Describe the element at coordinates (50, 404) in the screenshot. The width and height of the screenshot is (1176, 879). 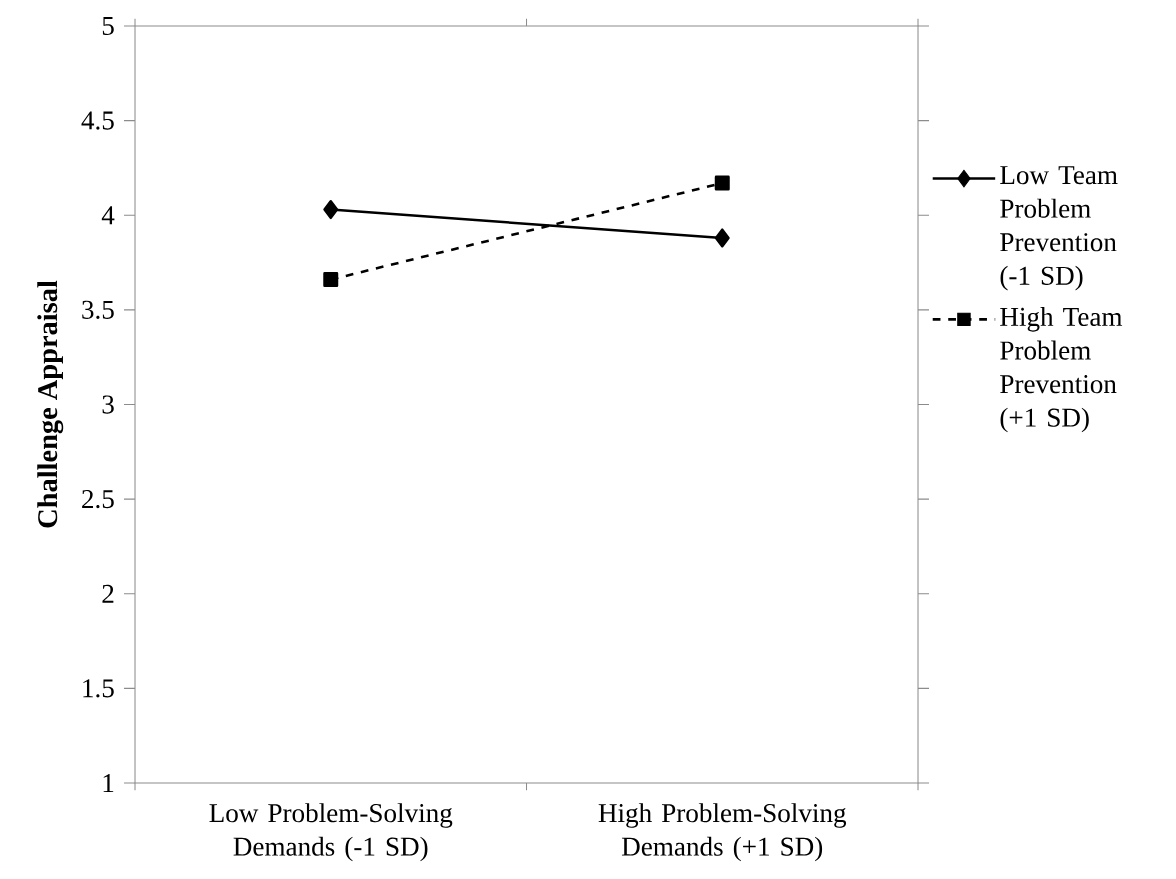
I see `y-axis-title: Challenge Appraisal` at that location.